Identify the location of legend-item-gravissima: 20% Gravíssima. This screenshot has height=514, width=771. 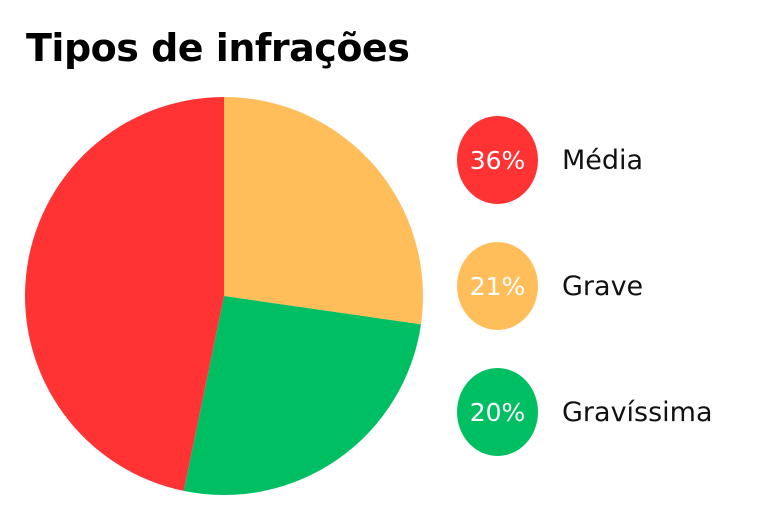
(607, 412).